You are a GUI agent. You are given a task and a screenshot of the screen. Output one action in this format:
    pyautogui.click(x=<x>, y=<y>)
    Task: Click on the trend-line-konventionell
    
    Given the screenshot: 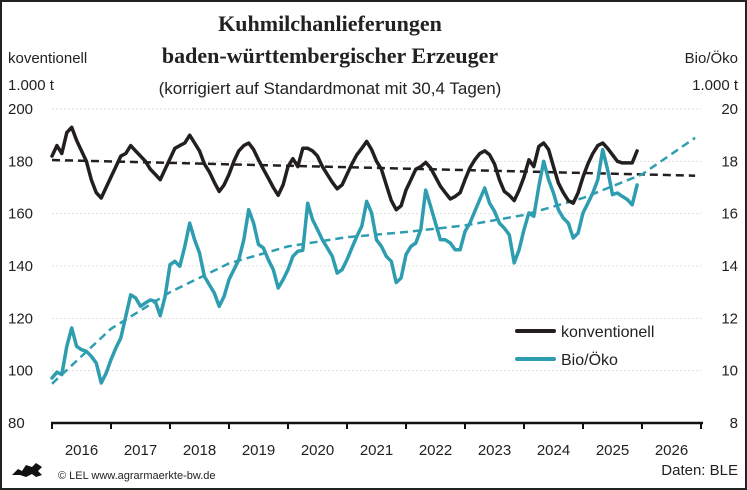 What is the action you would take?
    pyautogui.click(x=373, y=167)
    